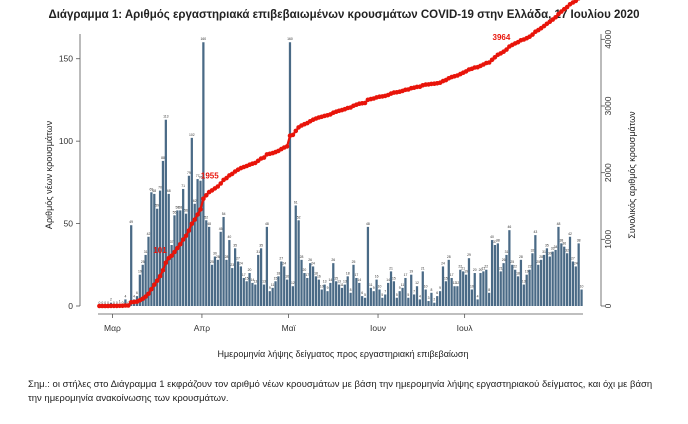 Image resolution: width=688 pixels, height=424 pixels. What do you see at coordinates (146, 252) in the screenshot?
I see `bar-data-label: 31` at bounding box center [146, 252].